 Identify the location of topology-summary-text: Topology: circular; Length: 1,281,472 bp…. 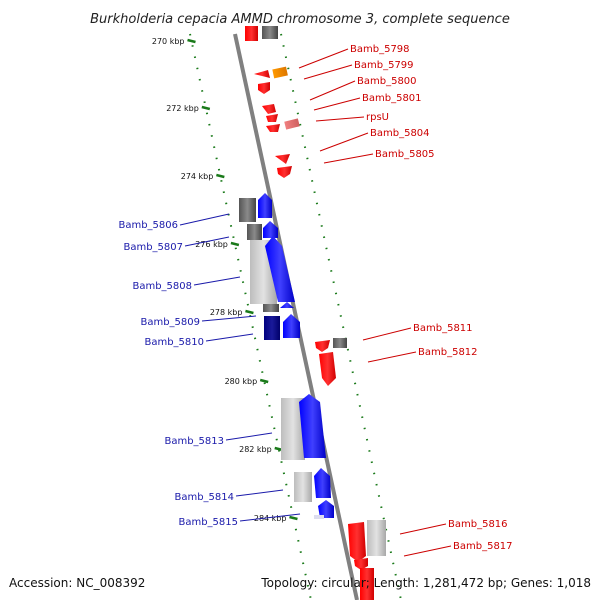
(425, 583).